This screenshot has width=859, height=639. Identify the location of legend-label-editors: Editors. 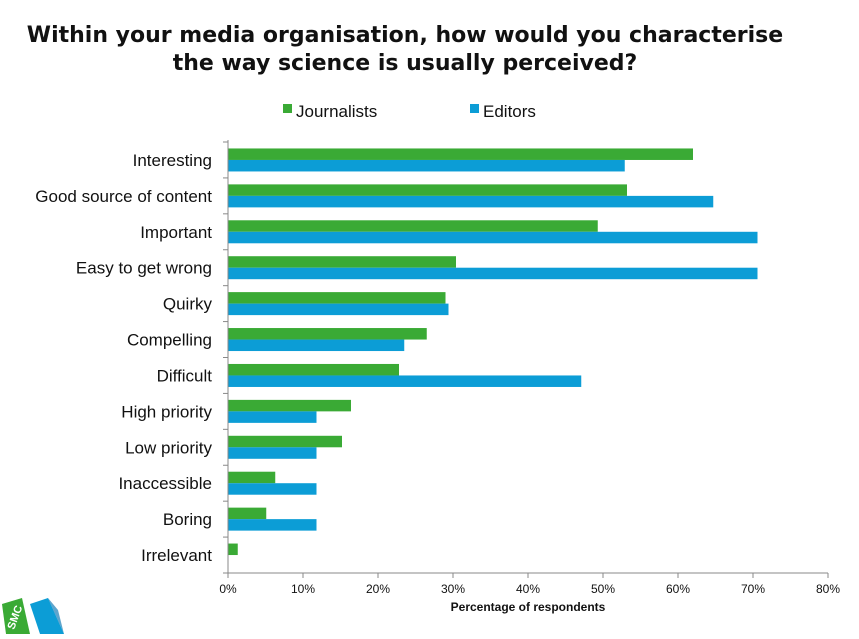
(509, 111).